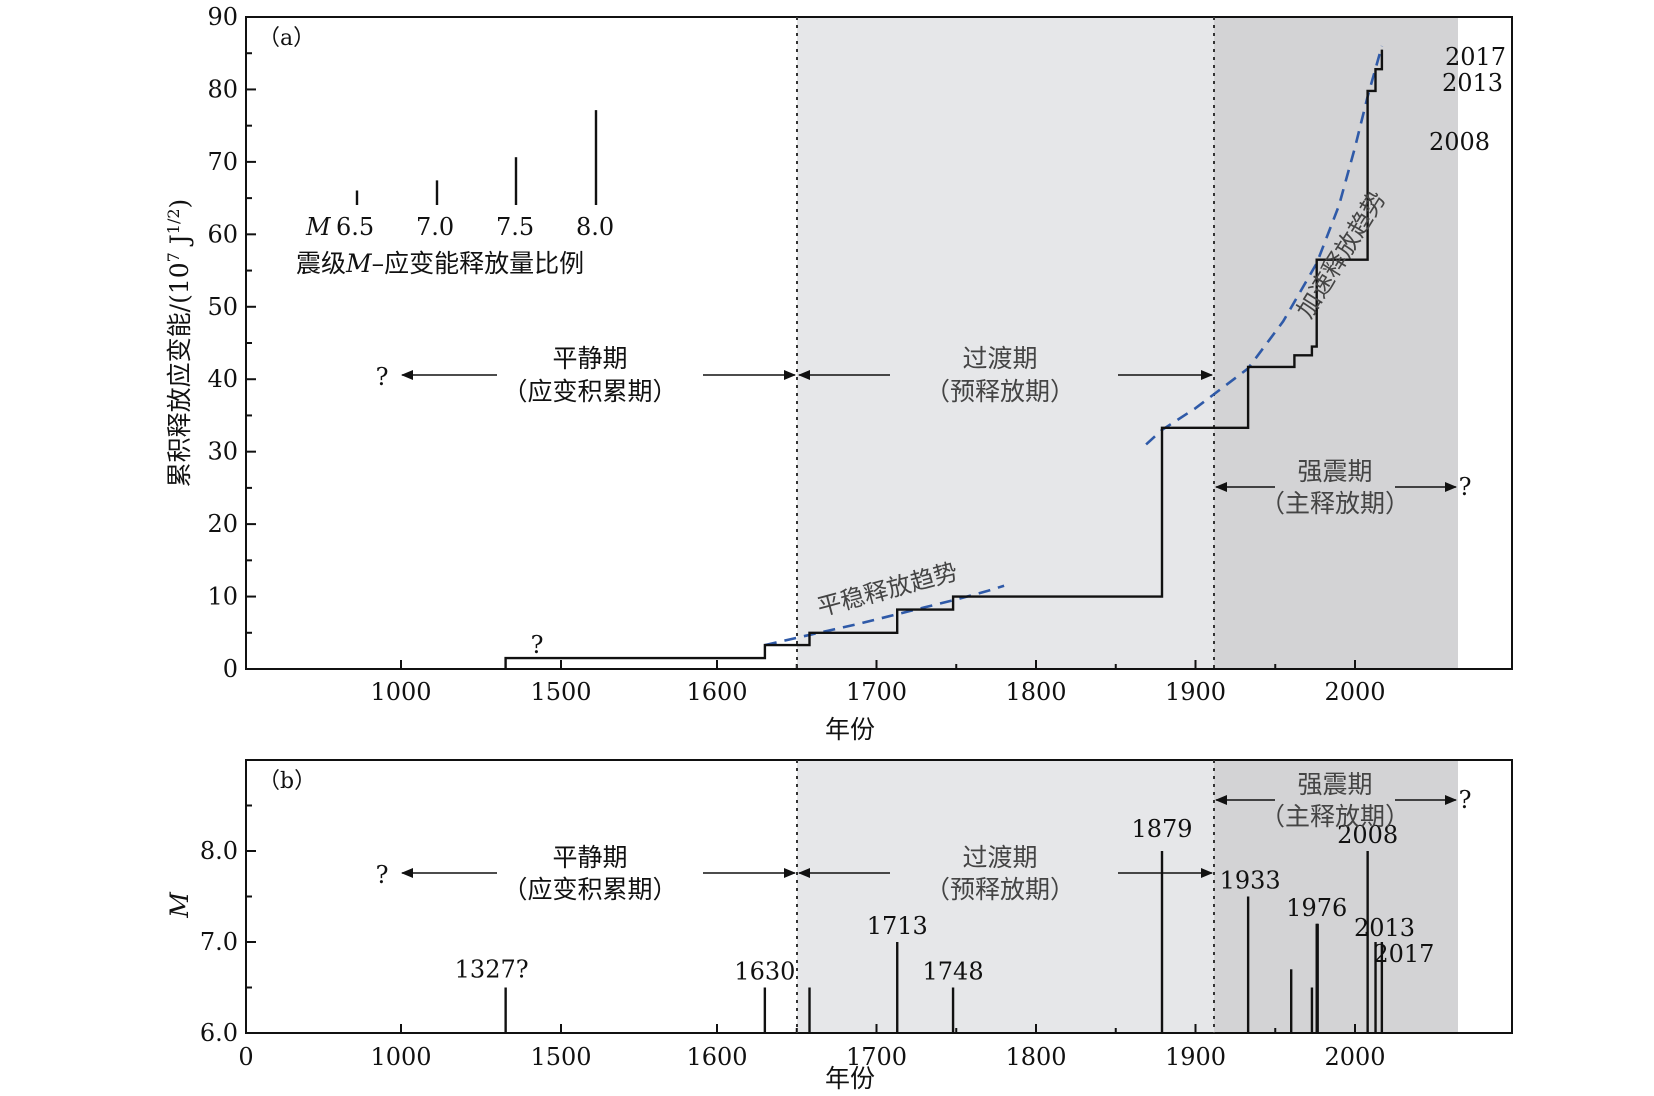 This screenshot has height=1096, width=1654. I want to click on ylabel-unit: J, so click(179, 243).